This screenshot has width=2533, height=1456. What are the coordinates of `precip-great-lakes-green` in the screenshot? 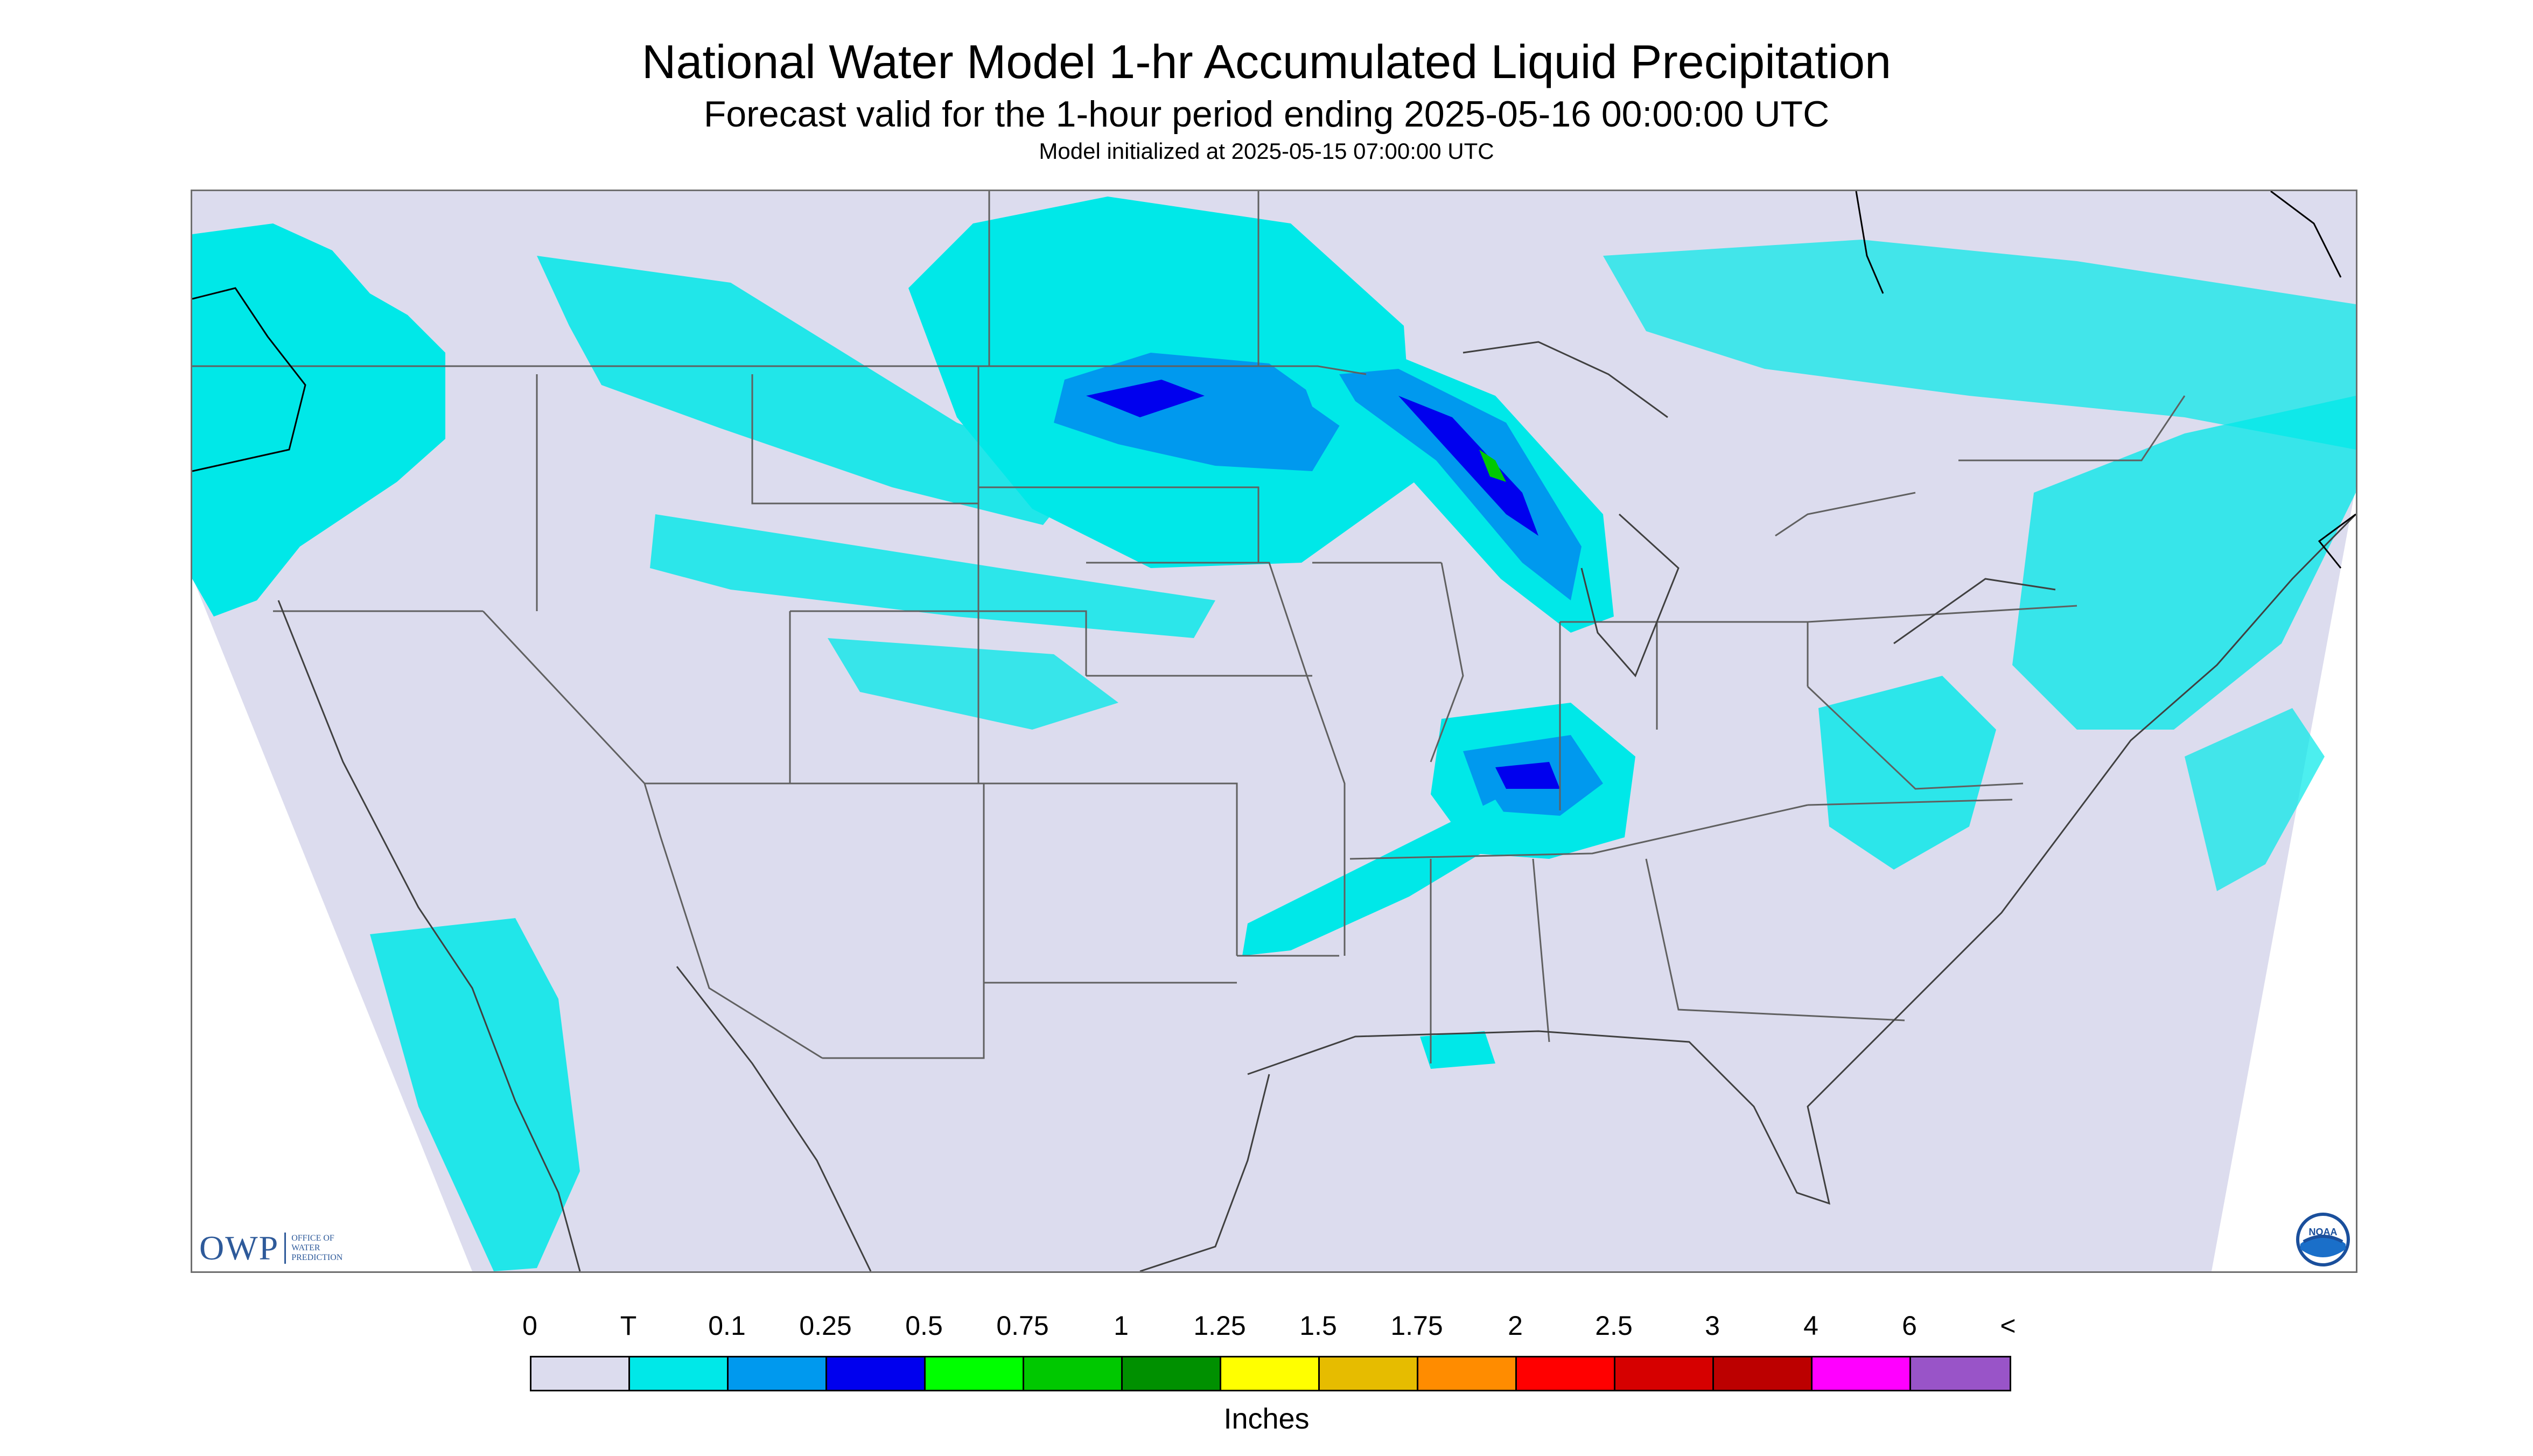 It's located at (1492, 466).